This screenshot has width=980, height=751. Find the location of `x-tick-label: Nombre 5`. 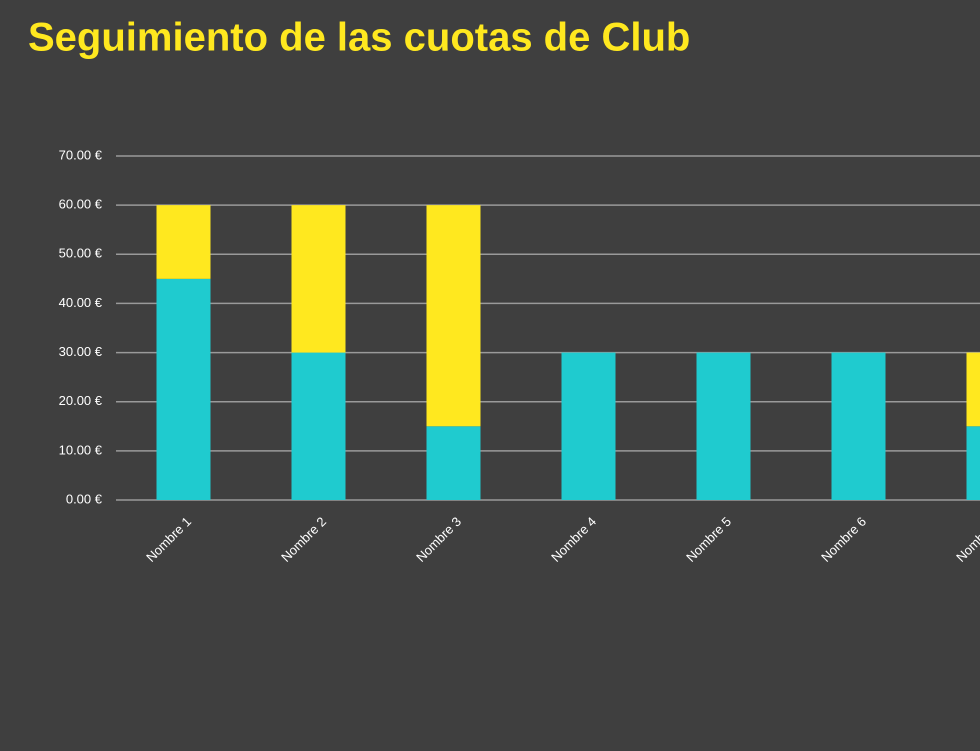

x-tick-label: Nombre 5 is located at coordinates (708, 539).